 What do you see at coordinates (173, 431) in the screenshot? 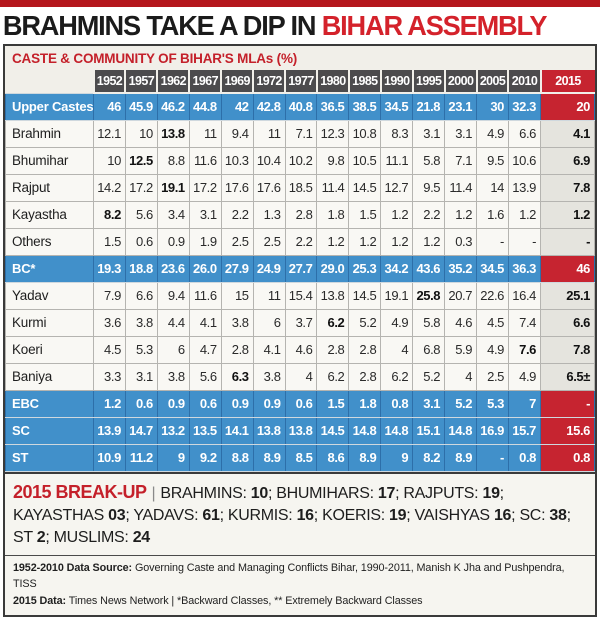
I see `data-cell: 13.2` at bounding box center [173, 431].